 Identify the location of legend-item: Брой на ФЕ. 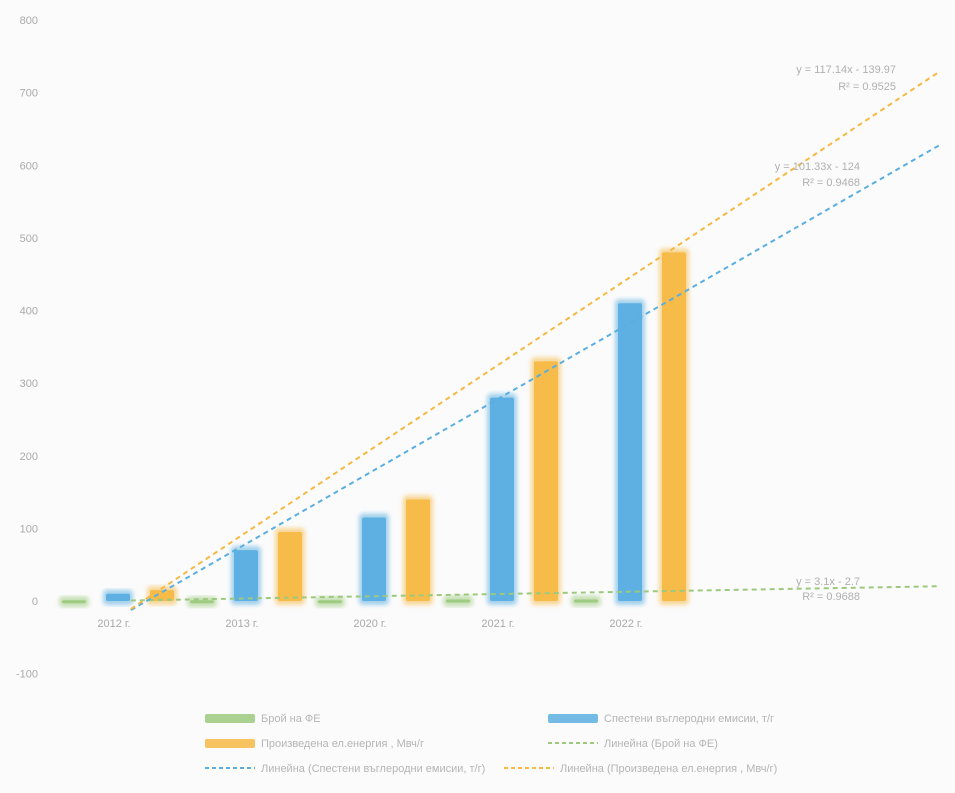
(263, 719).